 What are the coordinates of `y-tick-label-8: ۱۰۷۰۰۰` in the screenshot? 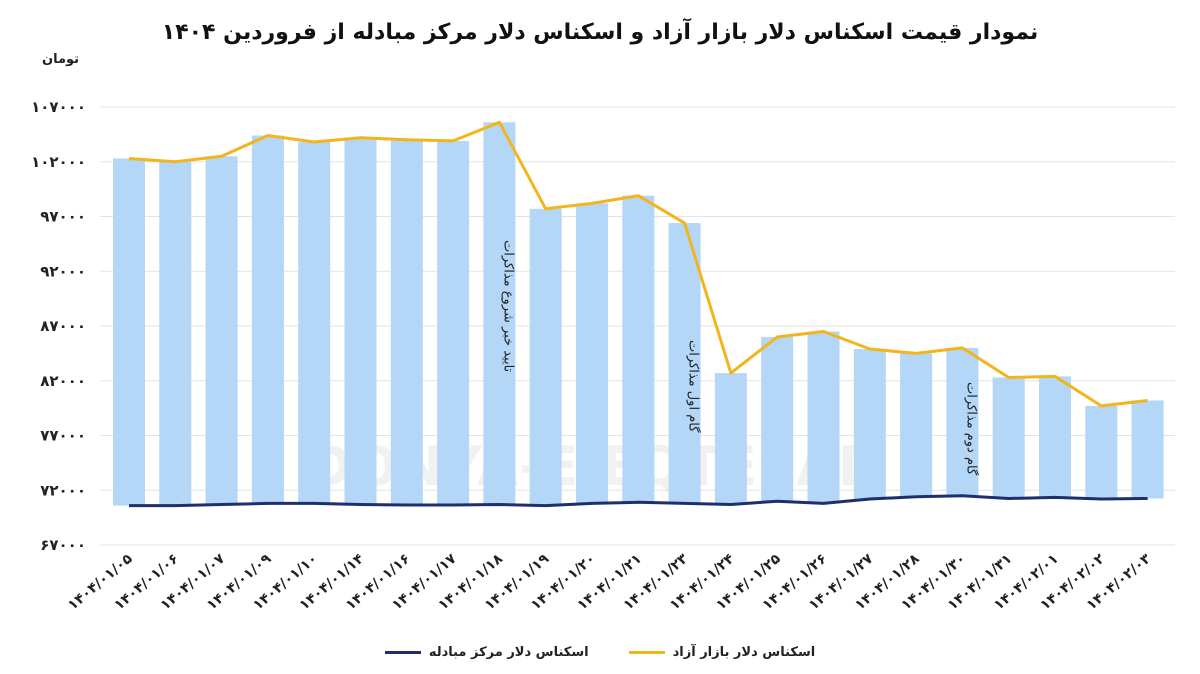 It's located at (58, 107).